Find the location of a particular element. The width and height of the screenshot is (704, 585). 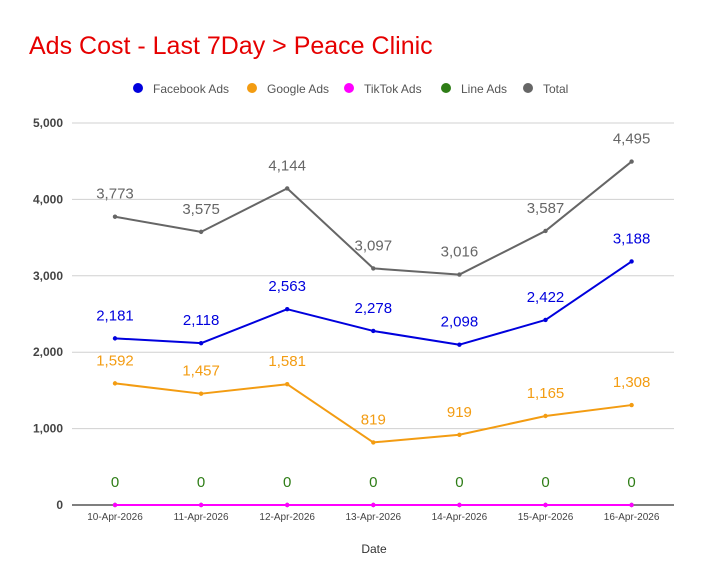

data-label: 2,563 is located at coordinates (287, 286).